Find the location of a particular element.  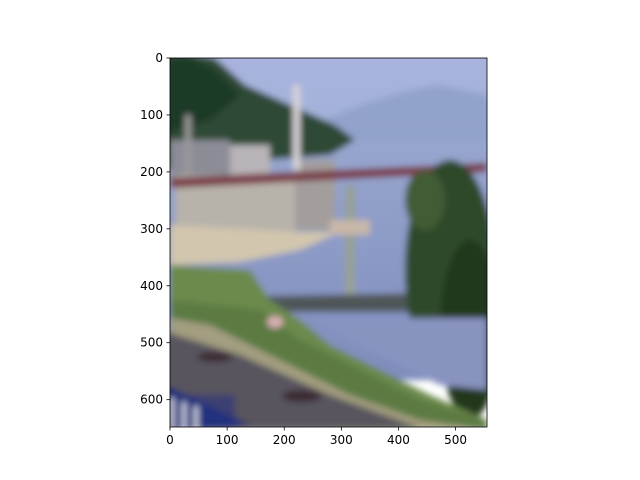

x-tick-label: 200 is located at coordinates (284, 440).